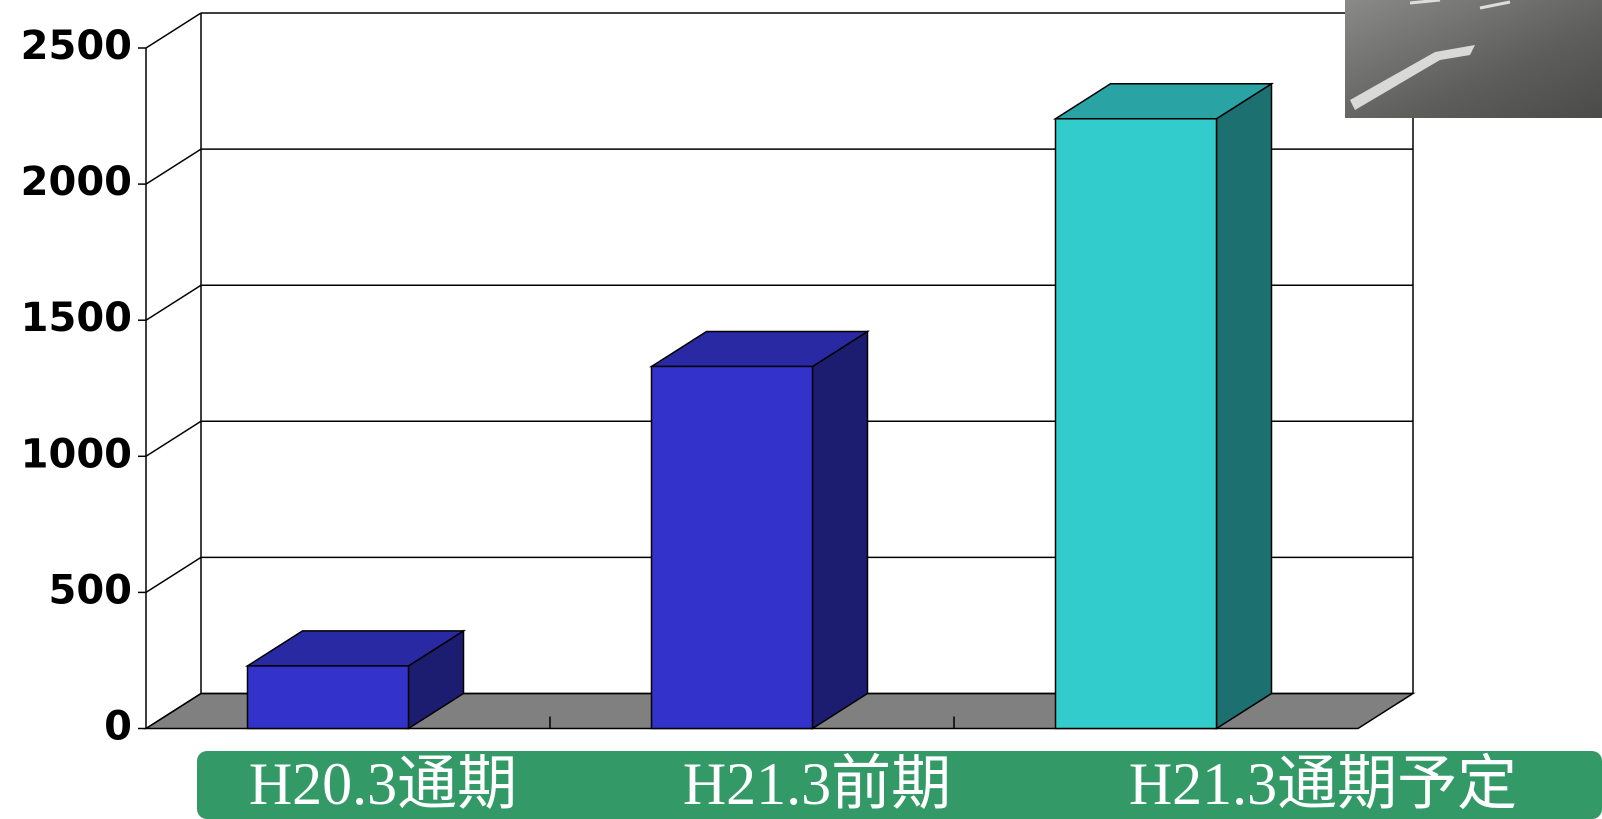 The image size is (1602, 819). I want to click on y-tick-label: 1500, so click(76, 318).